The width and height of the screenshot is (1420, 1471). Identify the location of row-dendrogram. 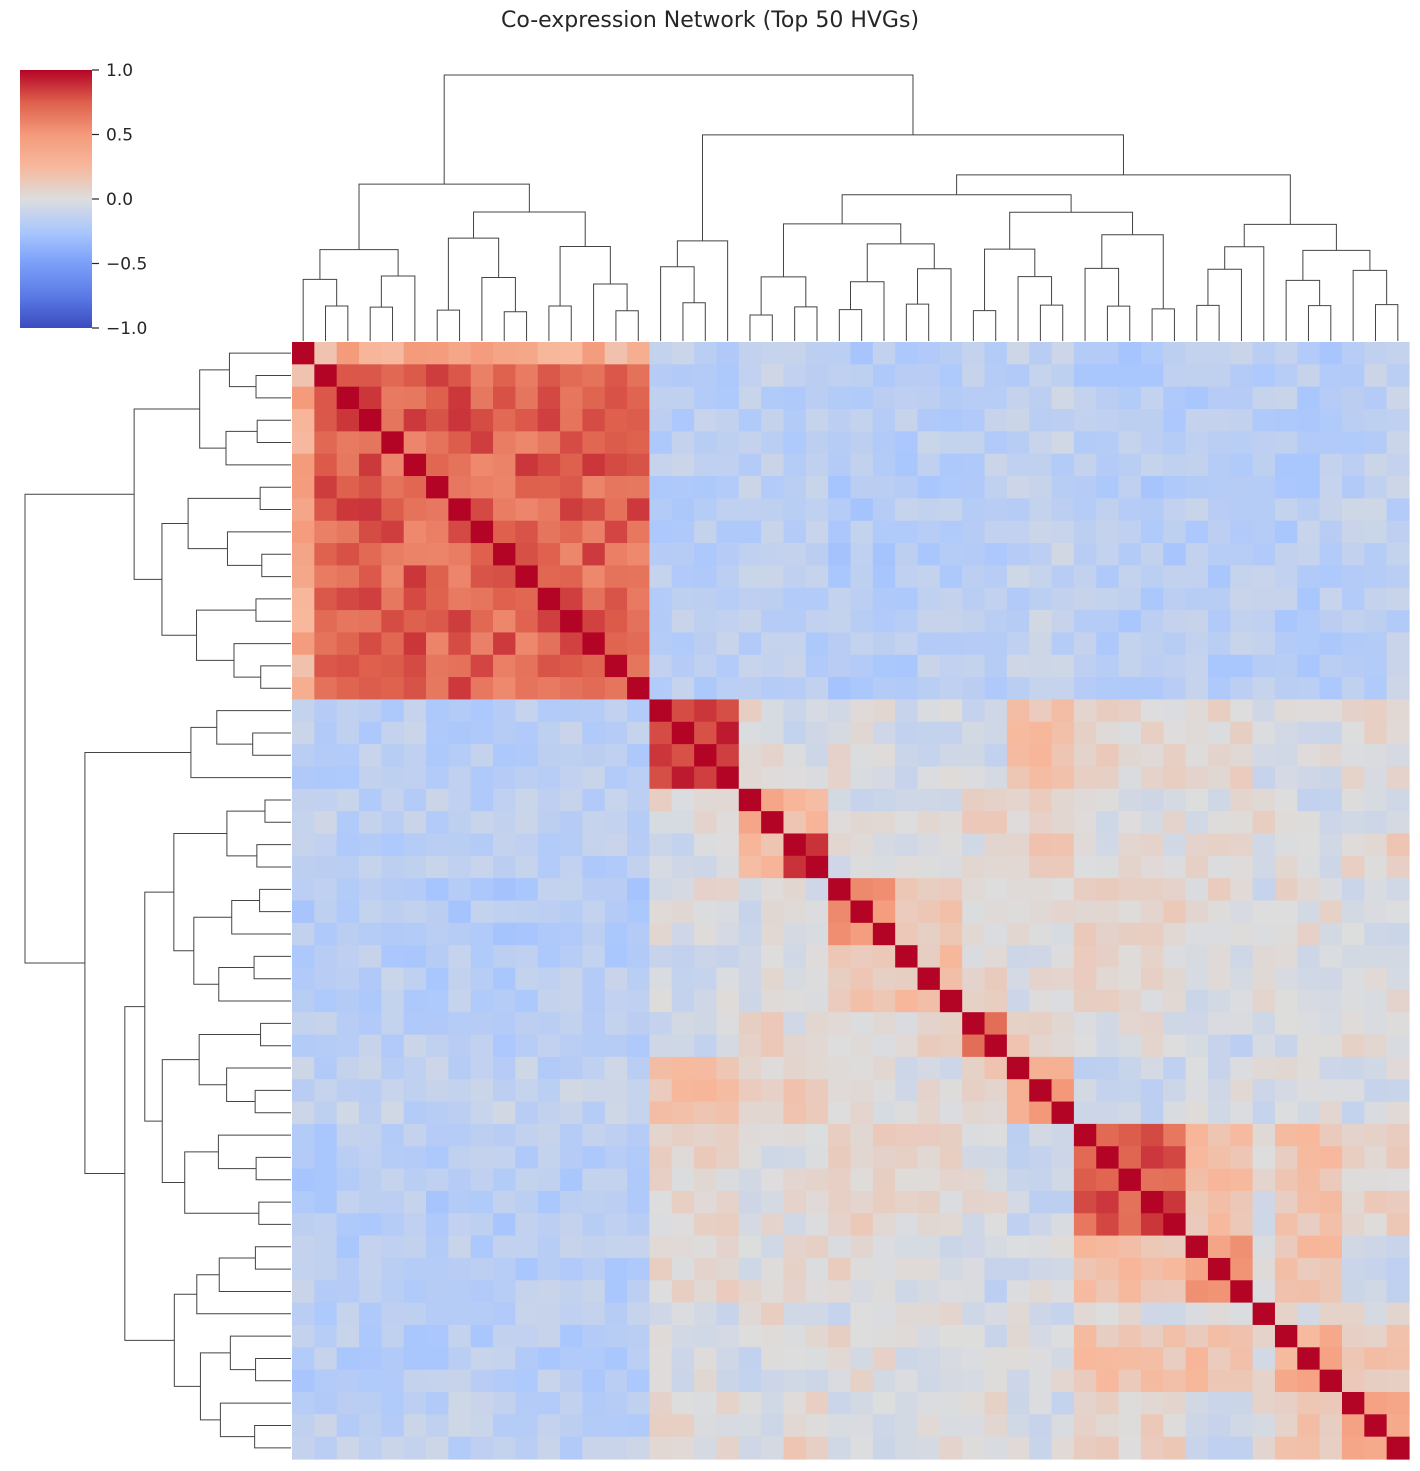
(157, 900).